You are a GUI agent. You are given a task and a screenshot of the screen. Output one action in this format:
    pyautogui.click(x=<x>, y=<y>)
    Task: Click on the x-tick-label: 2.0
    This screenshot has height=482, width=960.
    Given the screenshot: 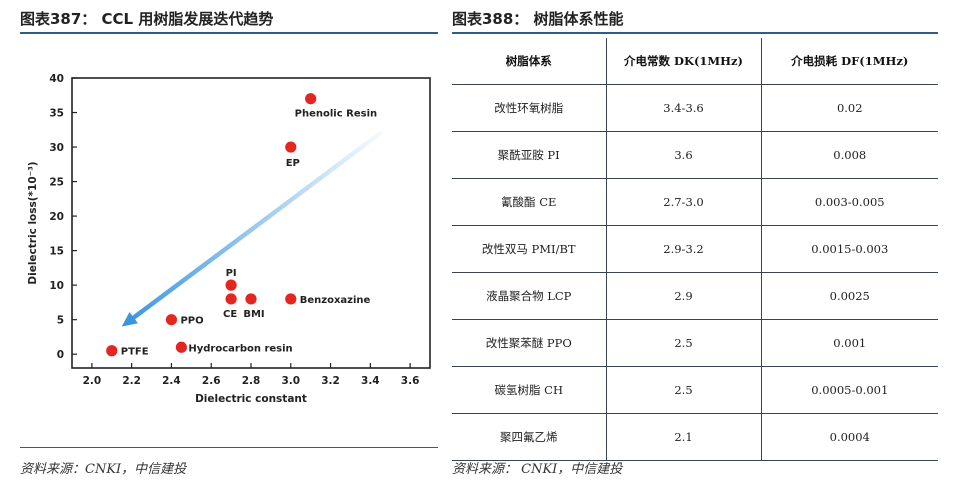 What is the action you would take?
    pyautogui.click(x=92, y=381)
    